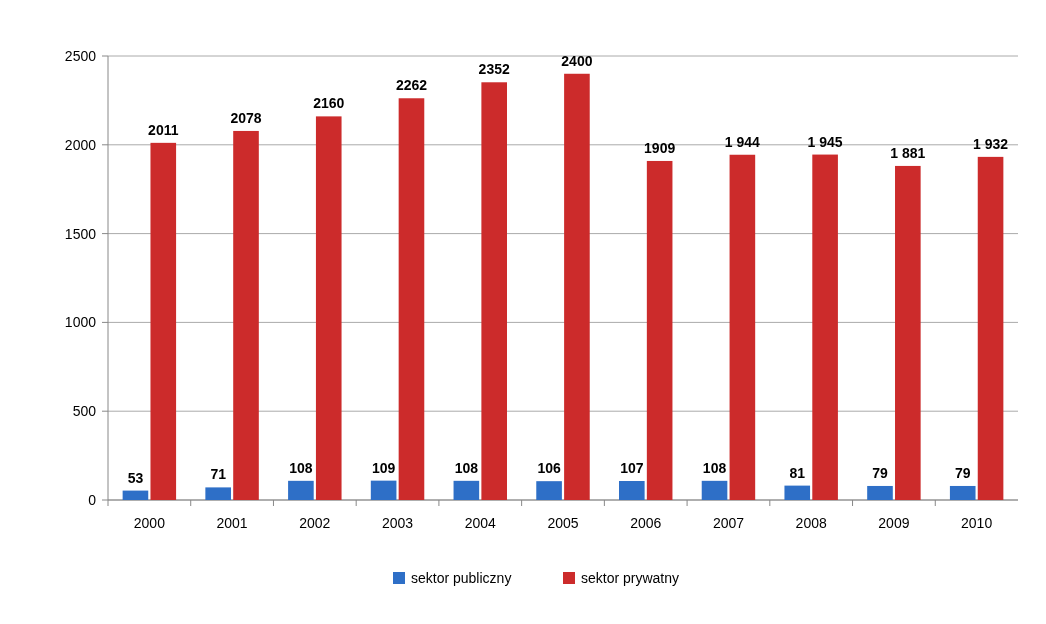  What do you see at coordinates (246, 117) in the screenshot?
I see `data-label: 2078` at bounding box center [246, 117].